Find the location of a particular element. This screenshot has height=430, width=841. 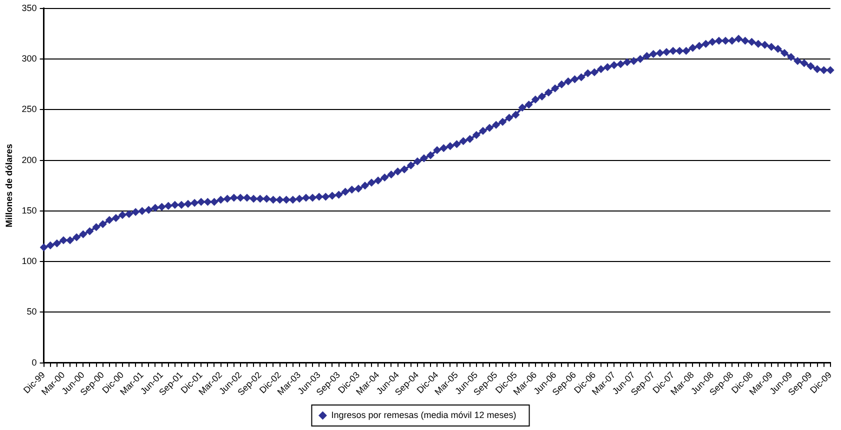

y-tick-label: 0 is located at coordinates (34, 362).